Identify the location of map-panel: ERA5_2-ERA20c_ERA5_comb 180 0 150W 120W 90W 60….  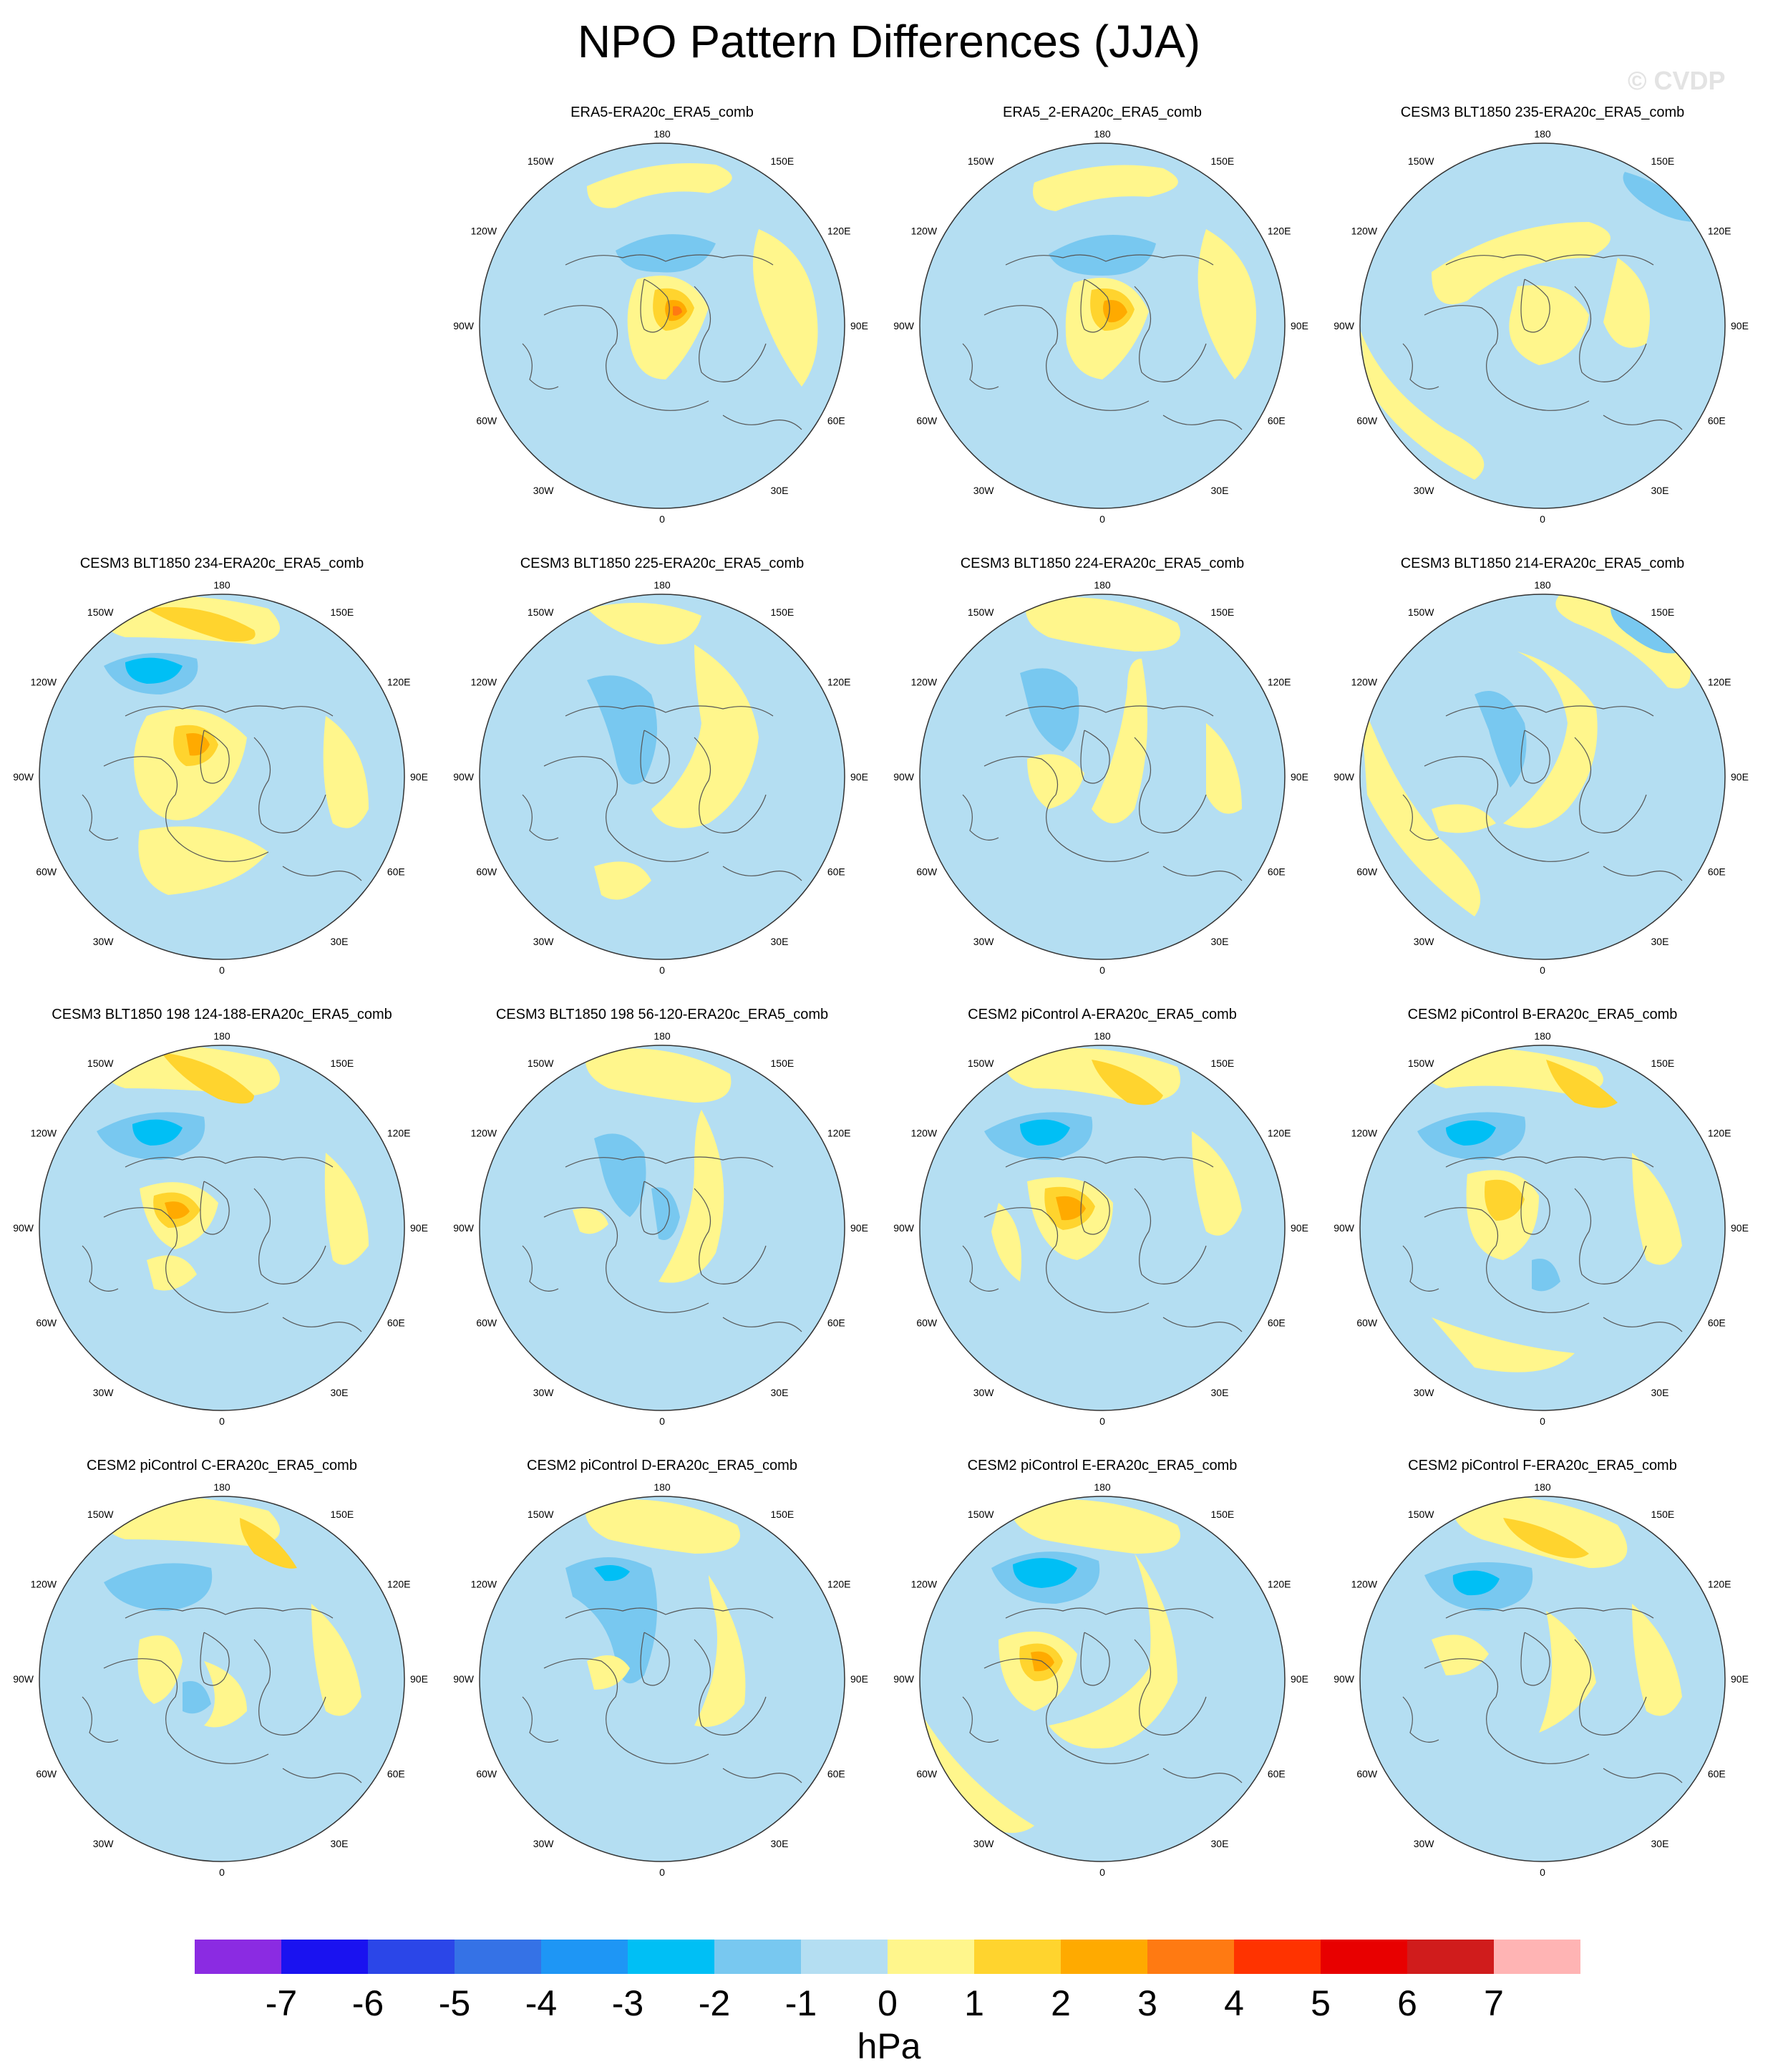
(1102, 318).